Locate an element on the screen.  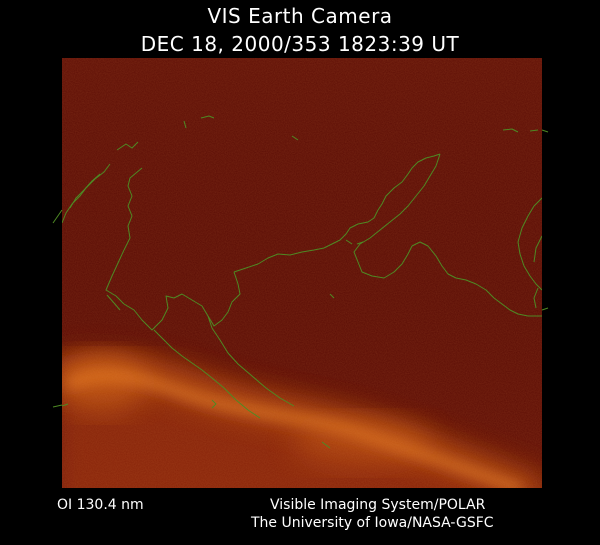
instrument-credit: Visible Imaging System/POLAR is located at coordinates (378, 505).